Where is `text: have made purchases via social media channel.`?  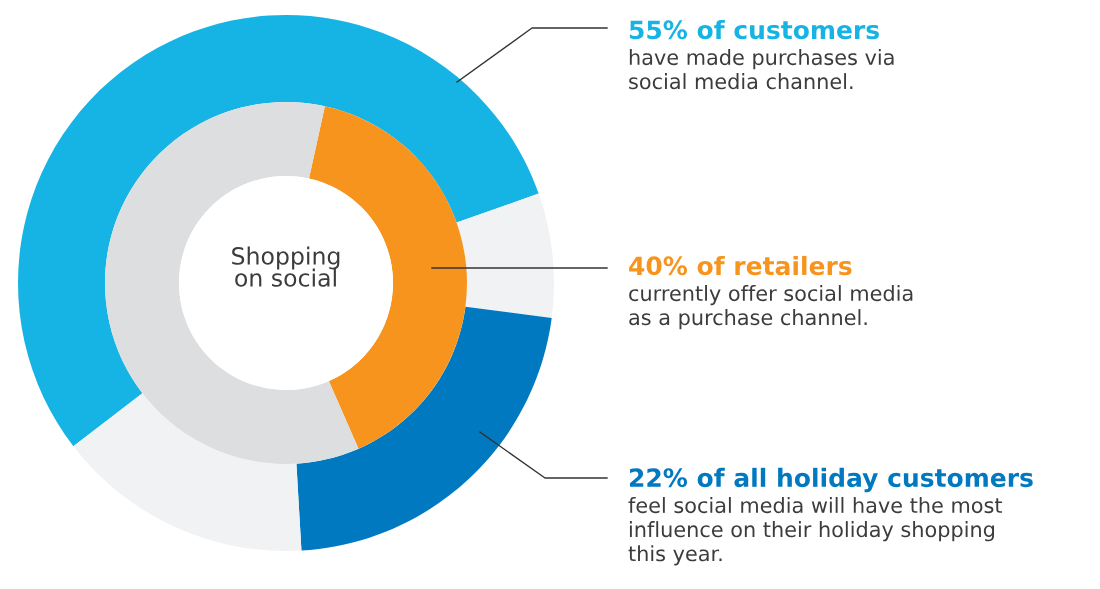 text: have made purchases via social media channel. is located at coordinates (761, 69).